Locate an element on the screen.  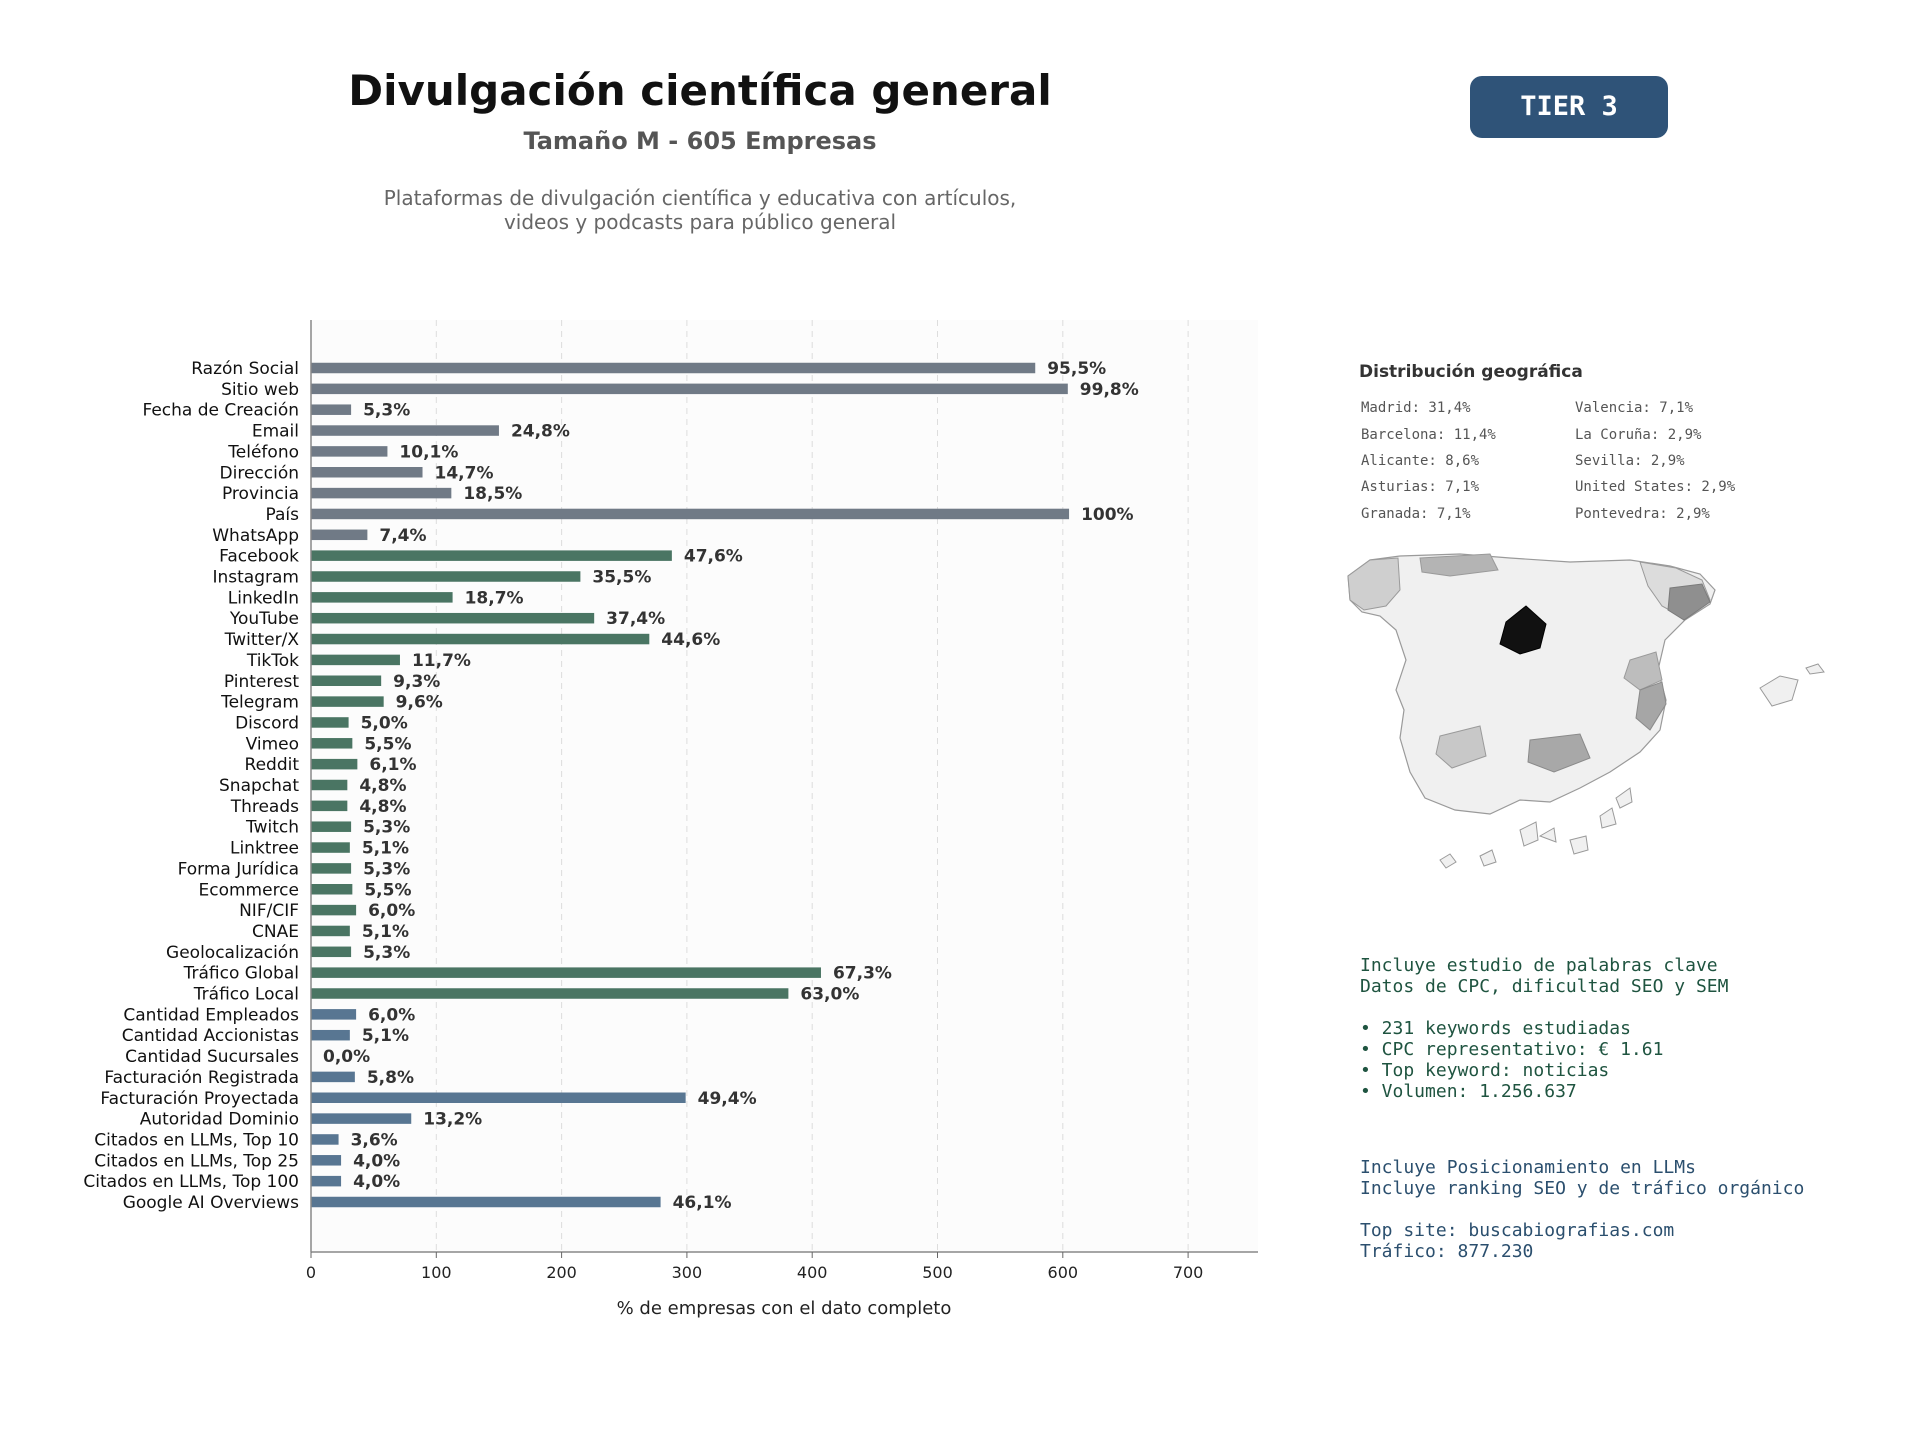
geo-item-right-1: Valencia: 7,1% is located at coordinates (1634, 408).